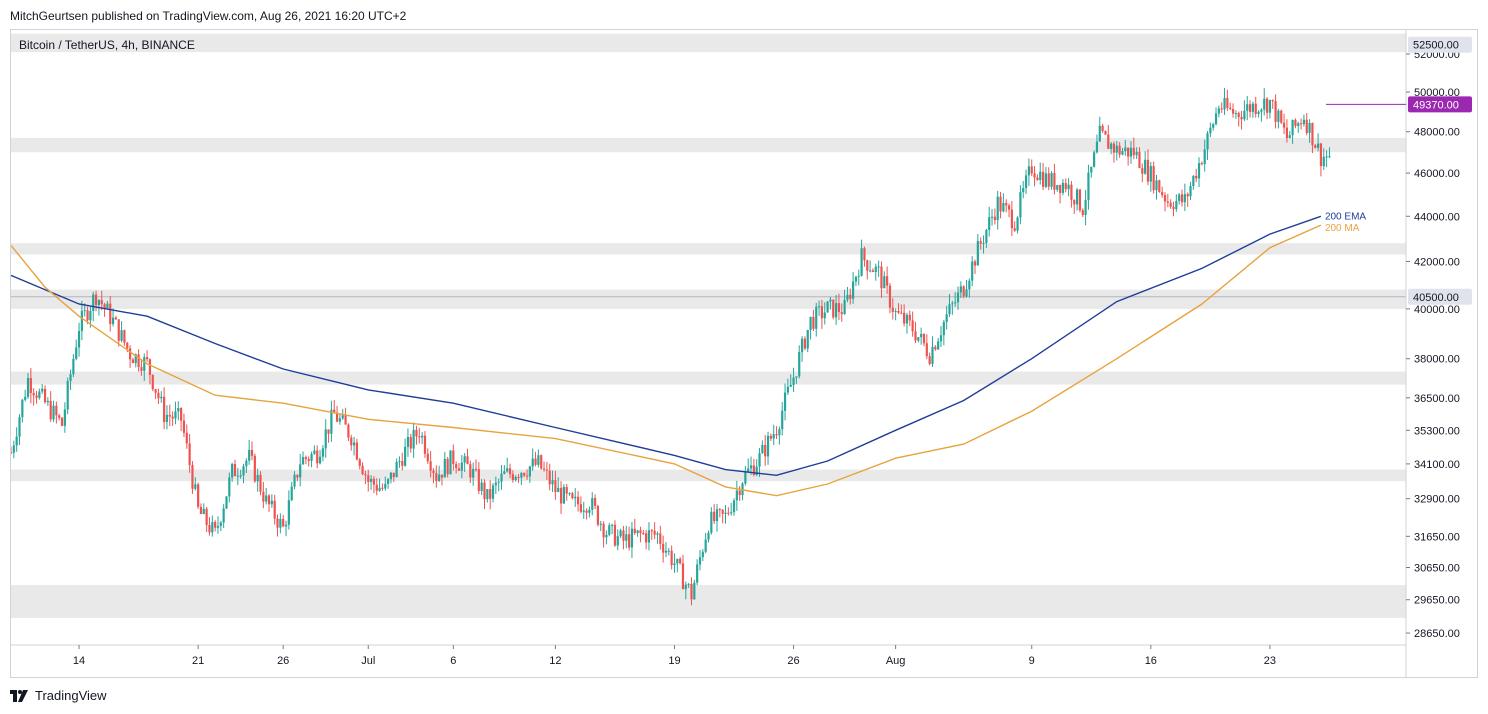 This screenshot has width=1488, height=714. Describe the element at coordinates (1436, 105) in the screenshot. I see `current-price-label: 49370.00` at that location.